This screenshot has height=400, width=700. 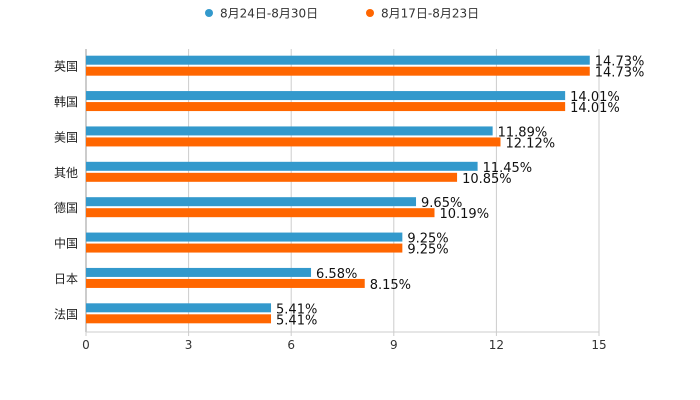 I want to click on legend: 8月24日-8月30日 8月17日-8月23日, so click(x=342, y=14).